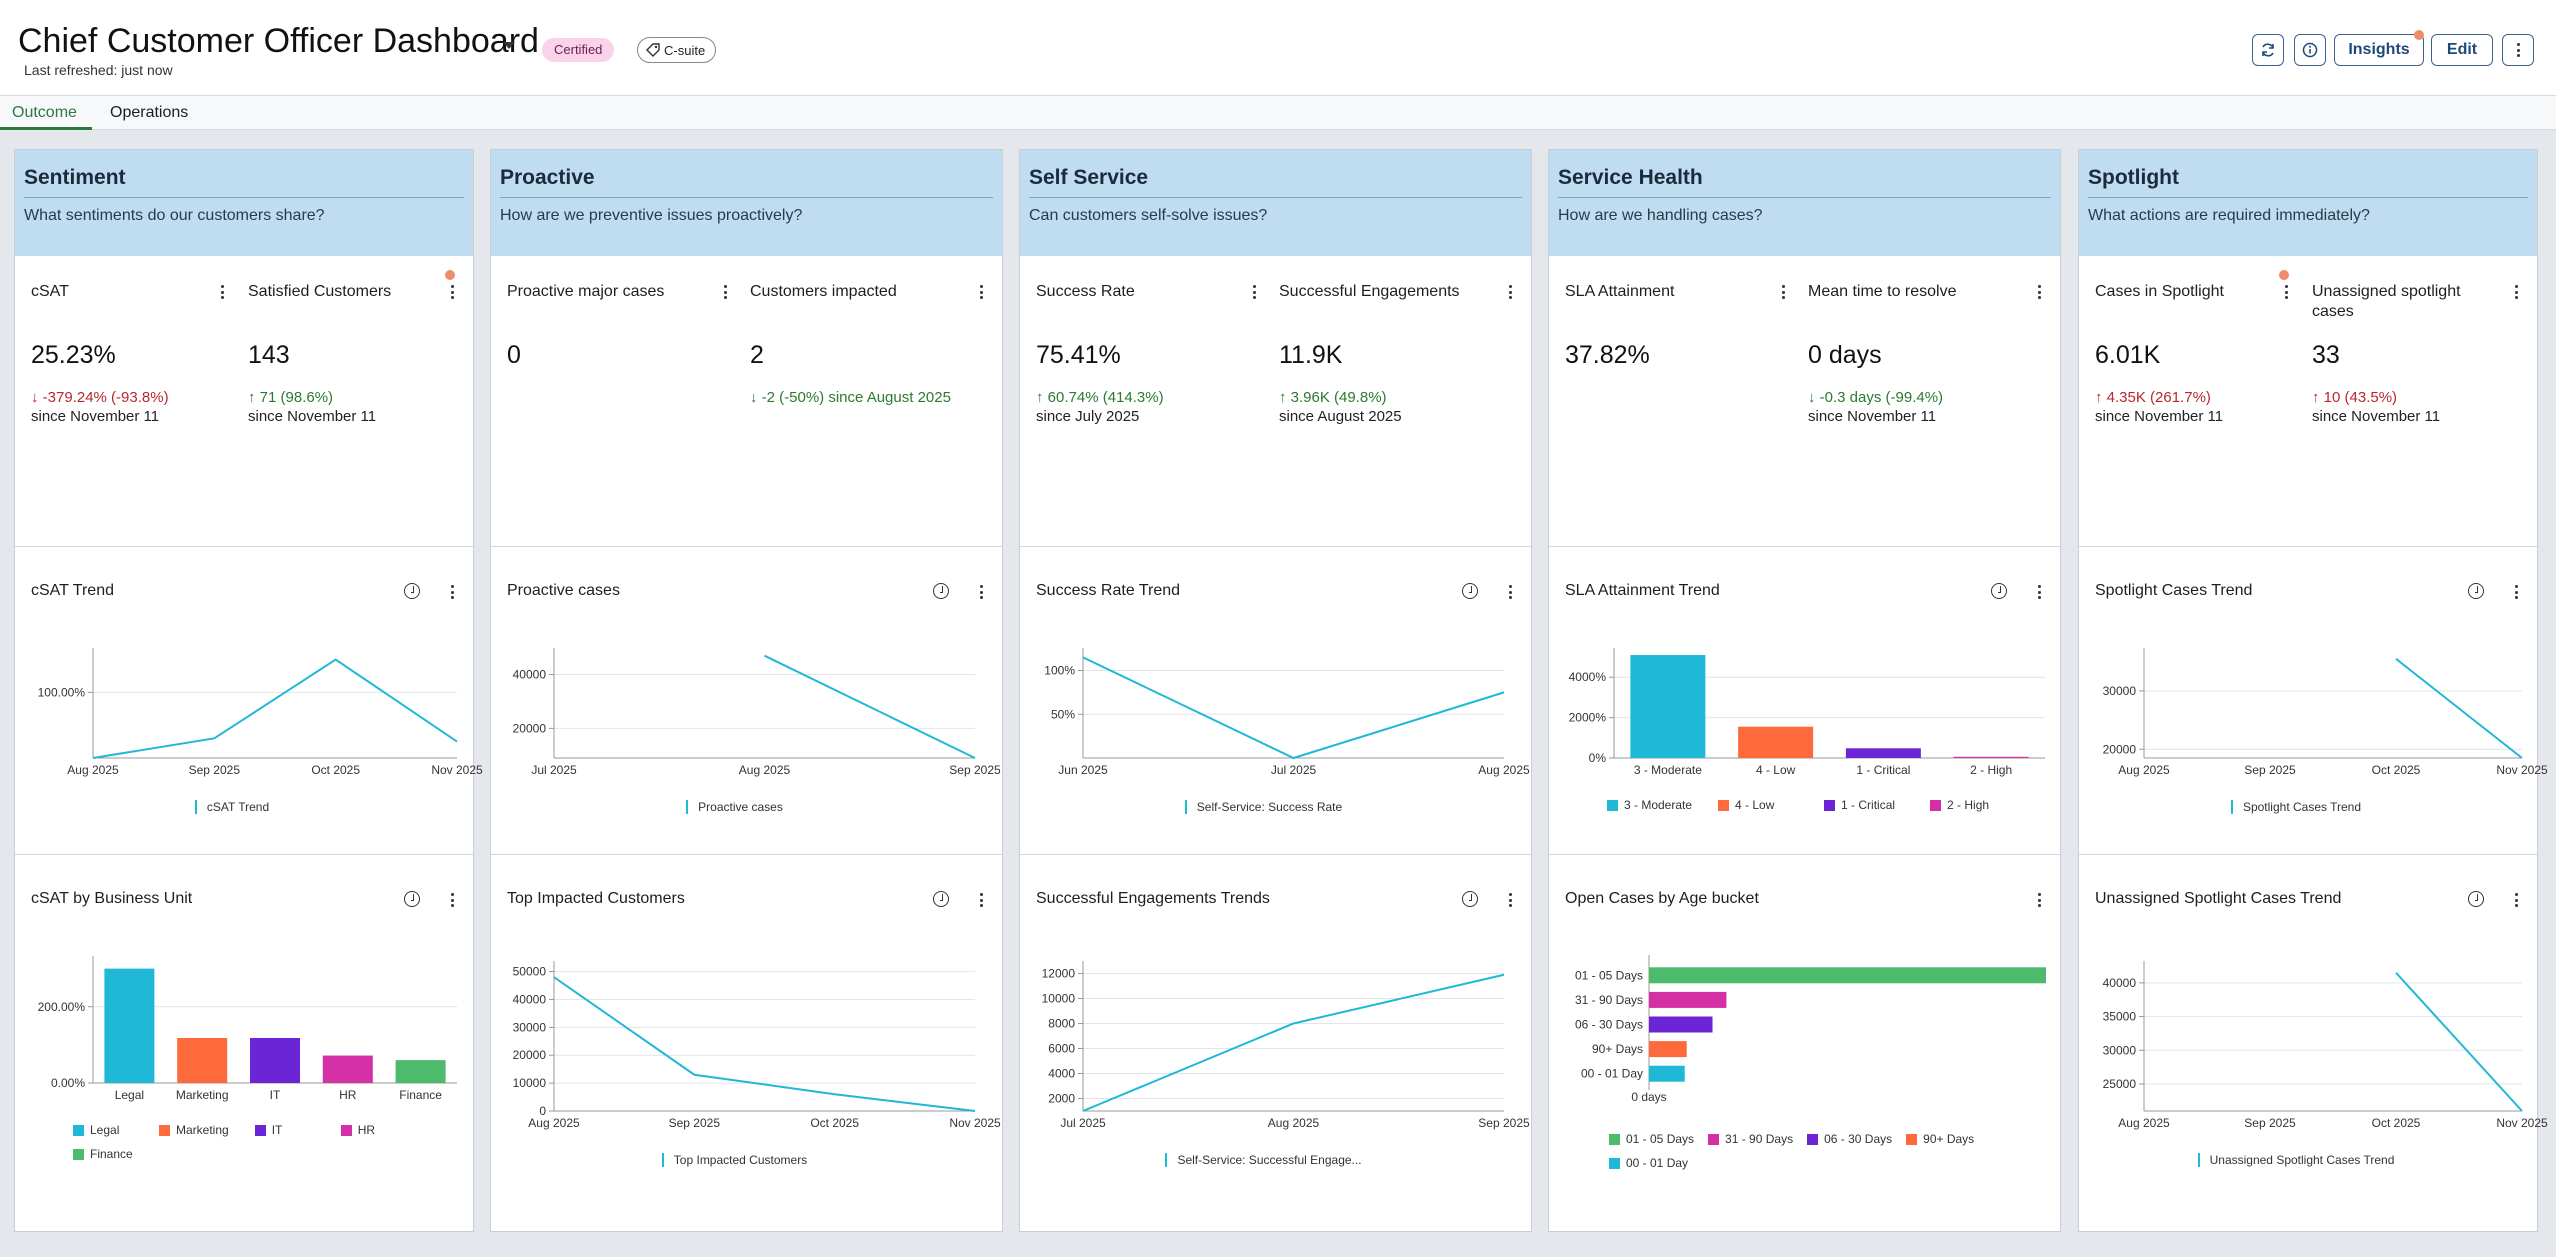 The height and width of the screenshot is (1257, 2556). I want to click on chart-title: Unassigned Spotlight Cases Trend, so click(2218, 898).